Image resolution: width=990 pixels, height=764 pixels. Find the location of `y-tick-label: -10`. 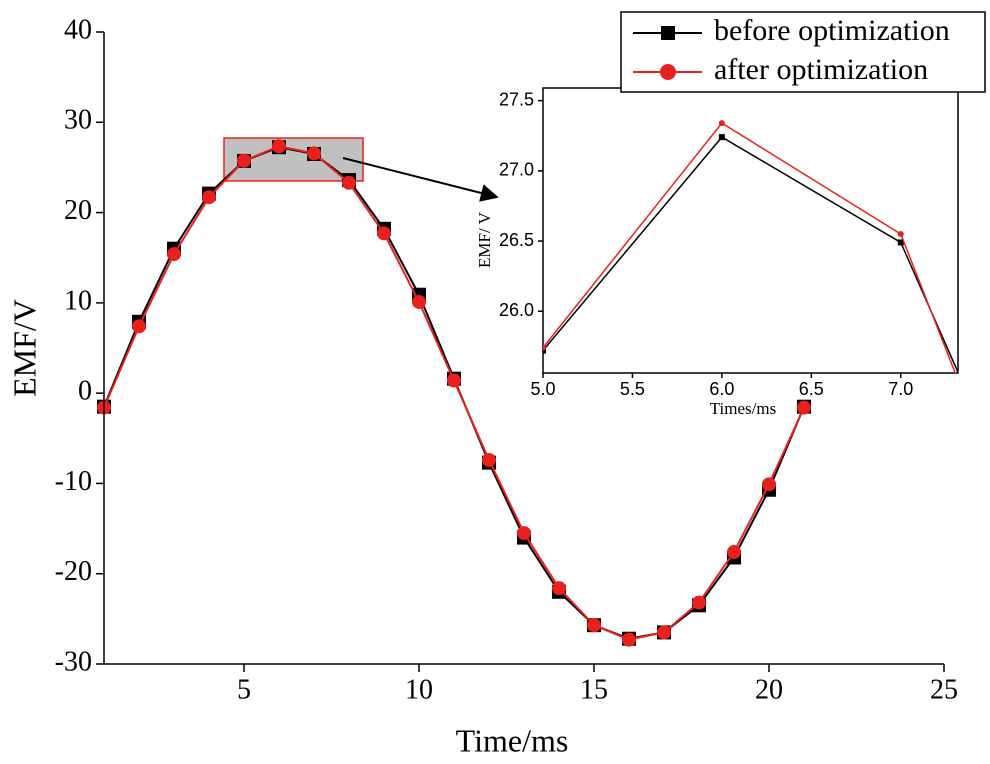

y-tick-label: -10 is located at coordinates (73, 481).